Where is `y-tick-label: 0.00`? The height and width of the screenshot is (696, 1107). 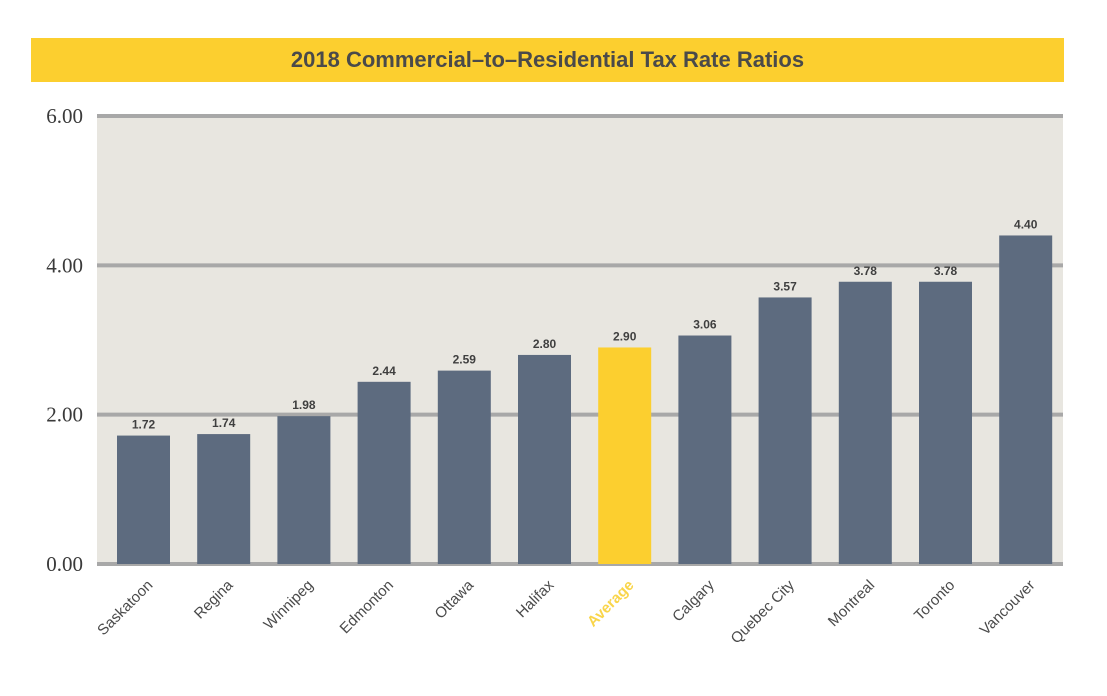
y-tick-label: 0.00 is located at coordinates (64, 564).